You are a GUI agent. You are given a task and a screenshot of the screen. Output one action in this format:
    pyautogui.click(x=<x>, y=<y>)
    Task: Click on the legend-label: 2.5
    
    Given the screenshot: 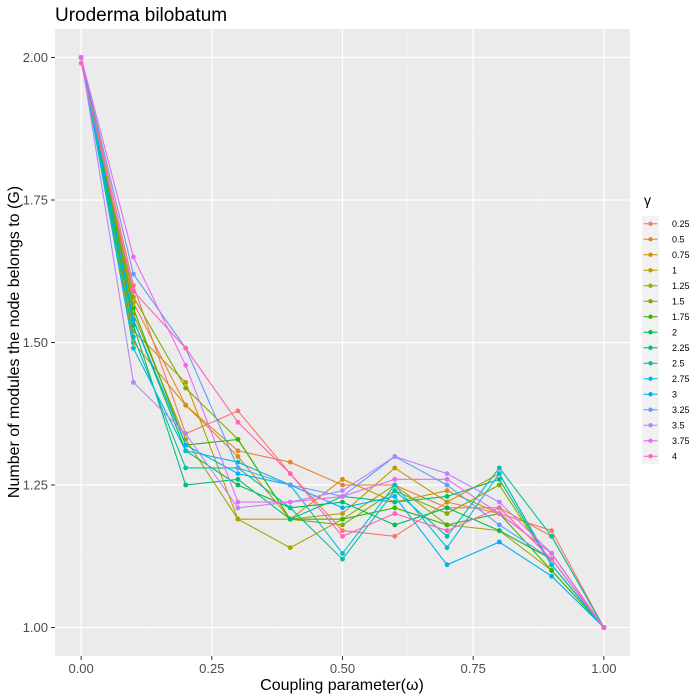 What is the action you would take?
    pyautogui.click(x=678, y=364)
    